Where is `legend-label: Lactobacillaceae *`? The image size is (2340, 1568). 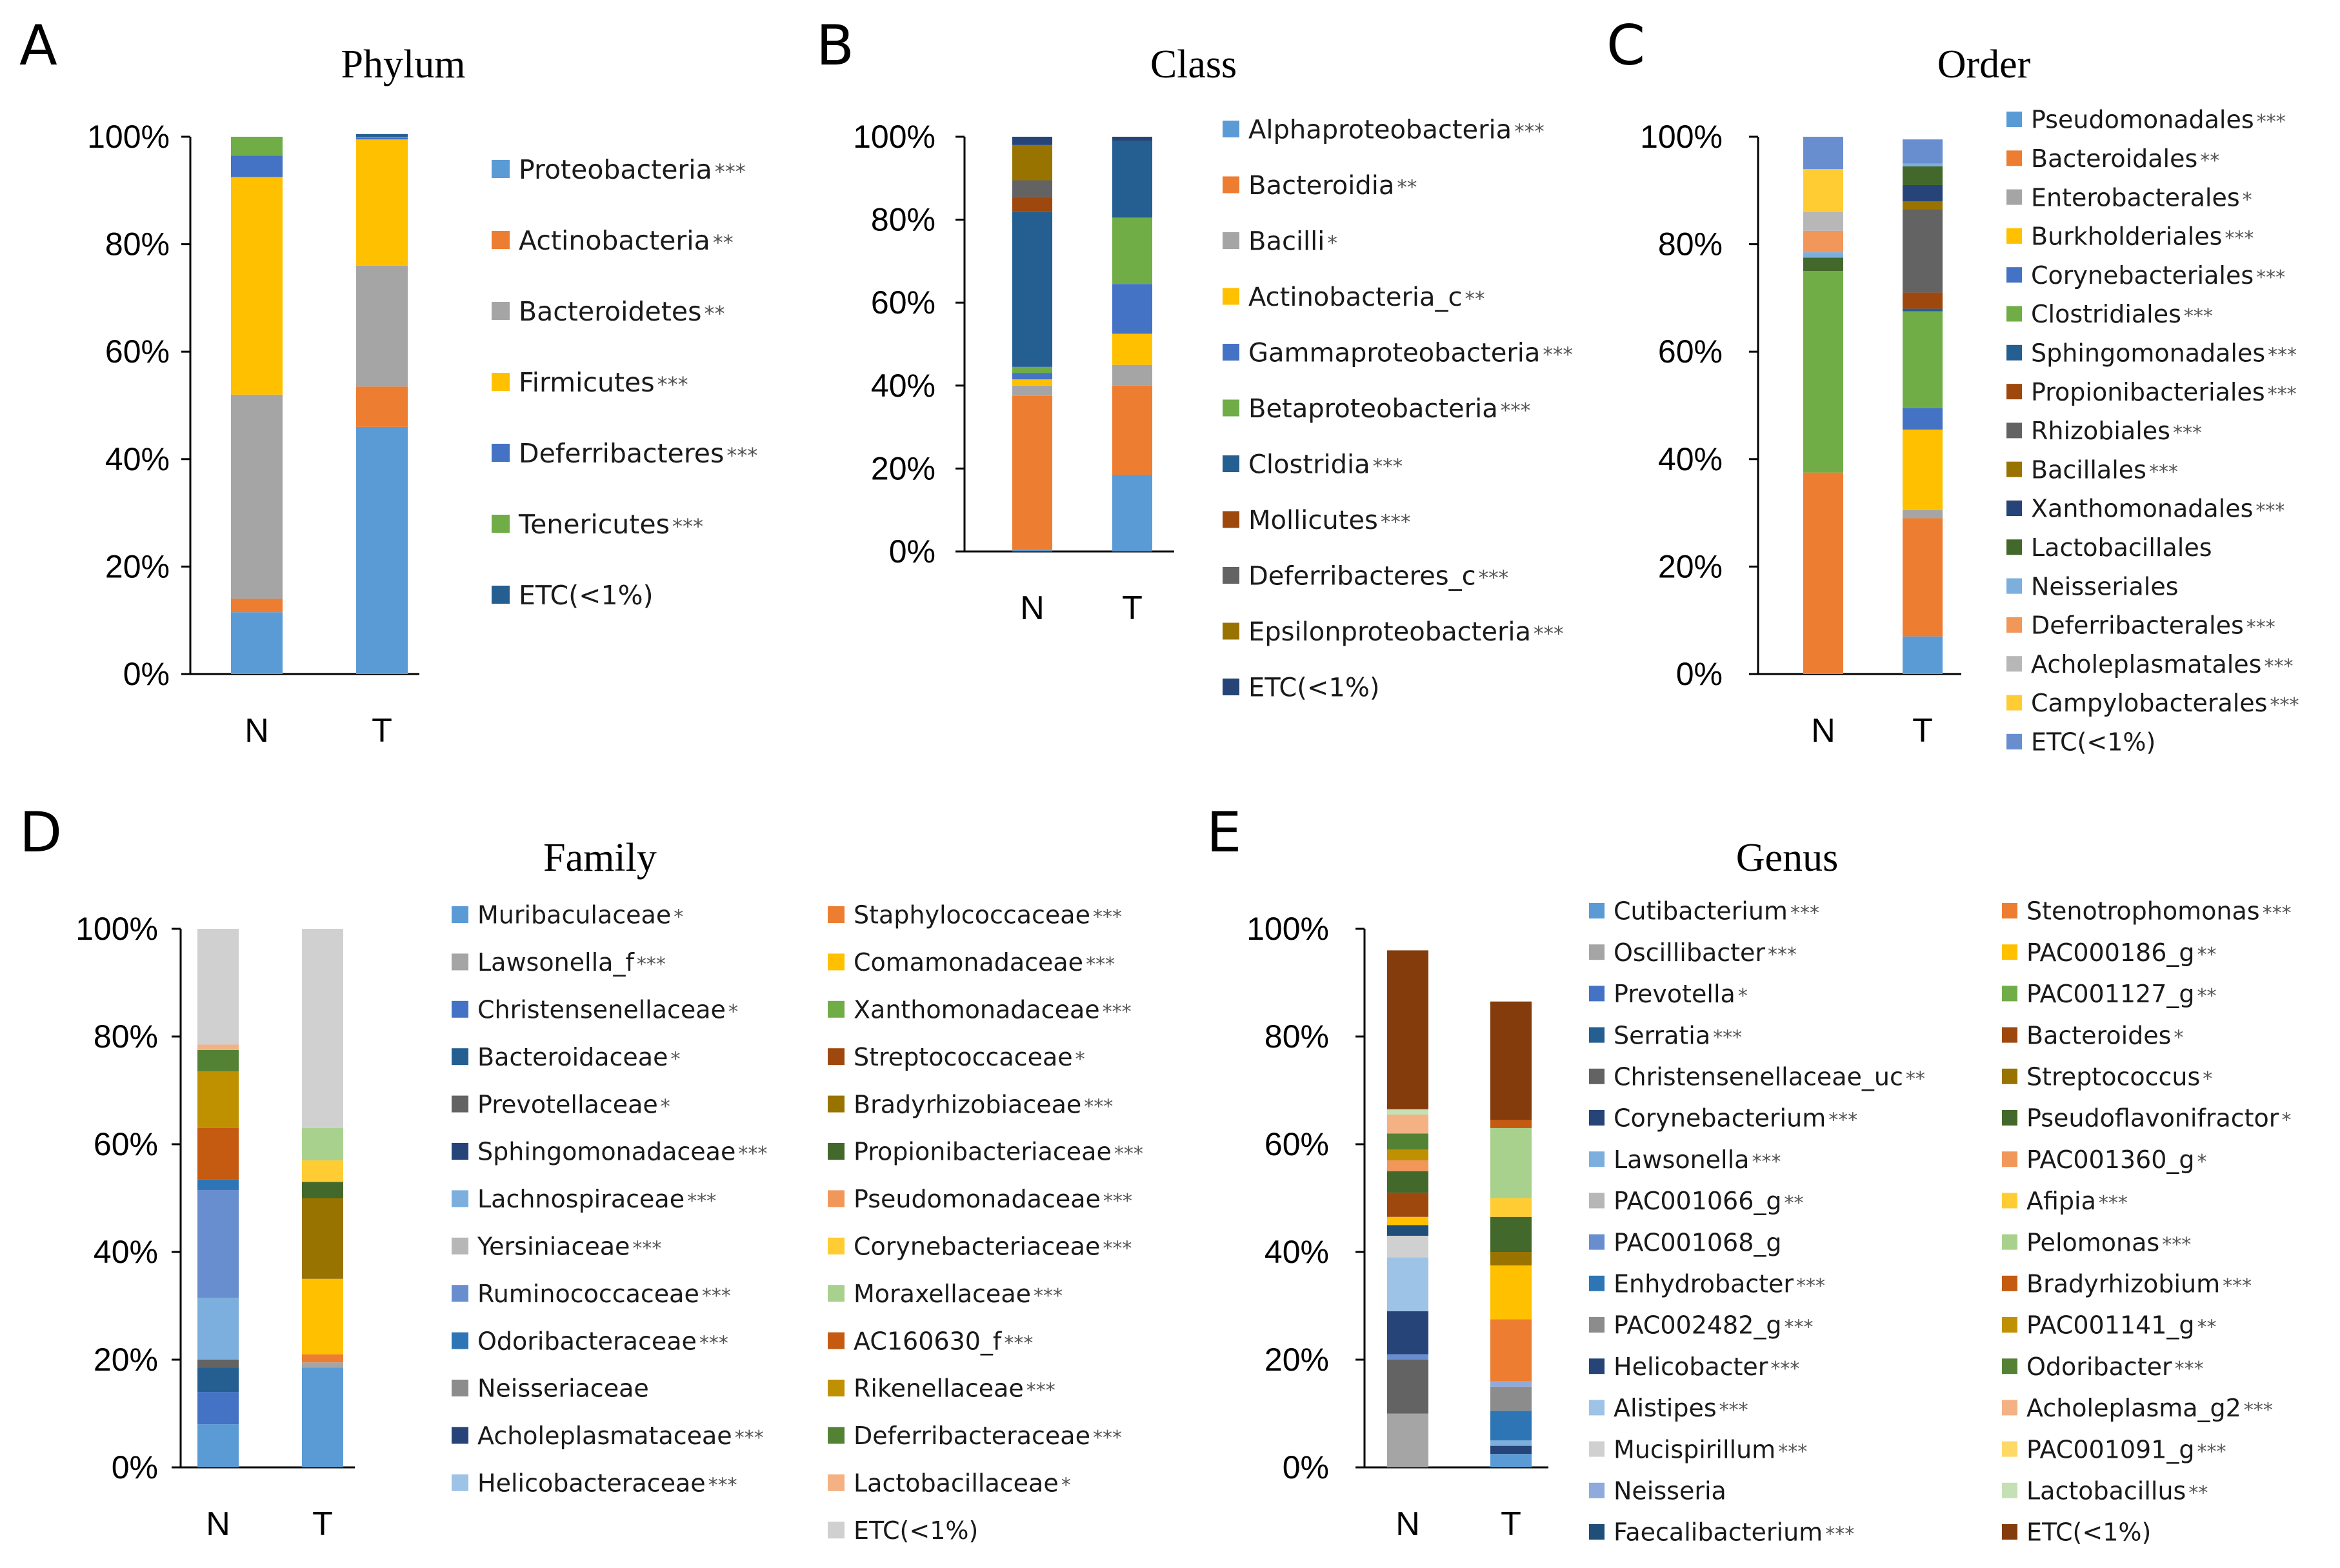 legend-label: Lactobacillaceae * is located at coordinates (962, 1483).